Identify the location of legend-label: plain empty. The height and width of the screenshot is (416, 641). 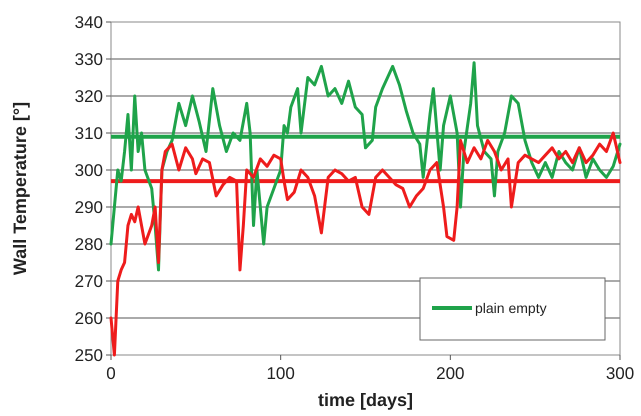
(511, 308).